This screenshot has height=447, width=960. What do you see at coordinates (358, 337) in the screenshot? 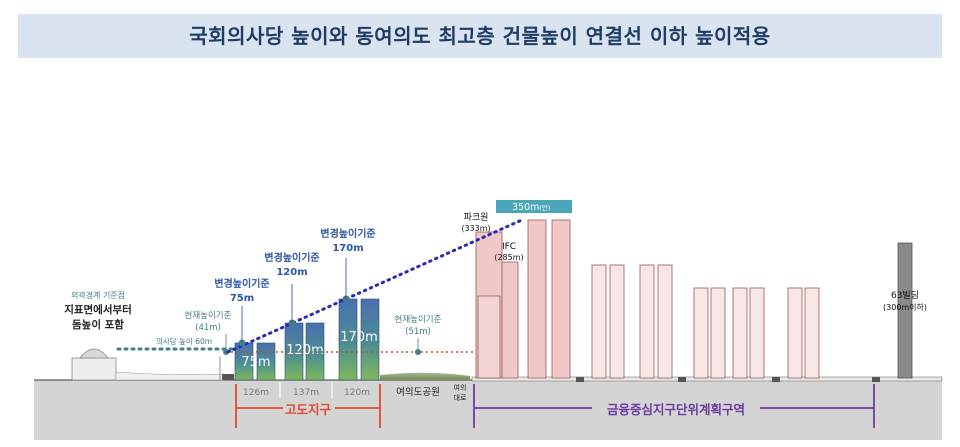
I see `block3-inner-label: 170m` at bounding box center [358, 337].